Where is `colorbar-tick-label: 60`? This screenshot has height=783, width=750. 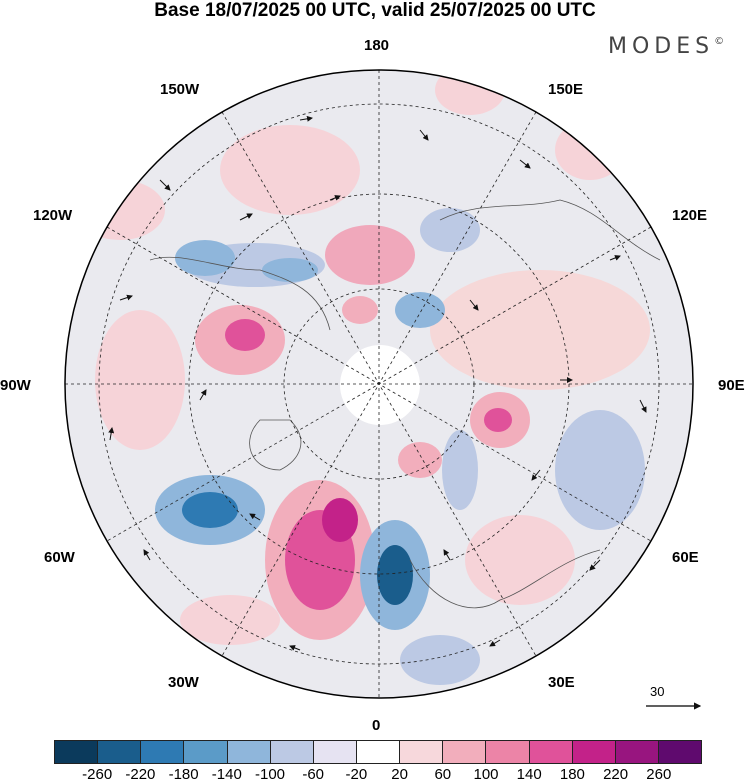
colorbar-tick-label: 60 is located at coordinates (443, 774).